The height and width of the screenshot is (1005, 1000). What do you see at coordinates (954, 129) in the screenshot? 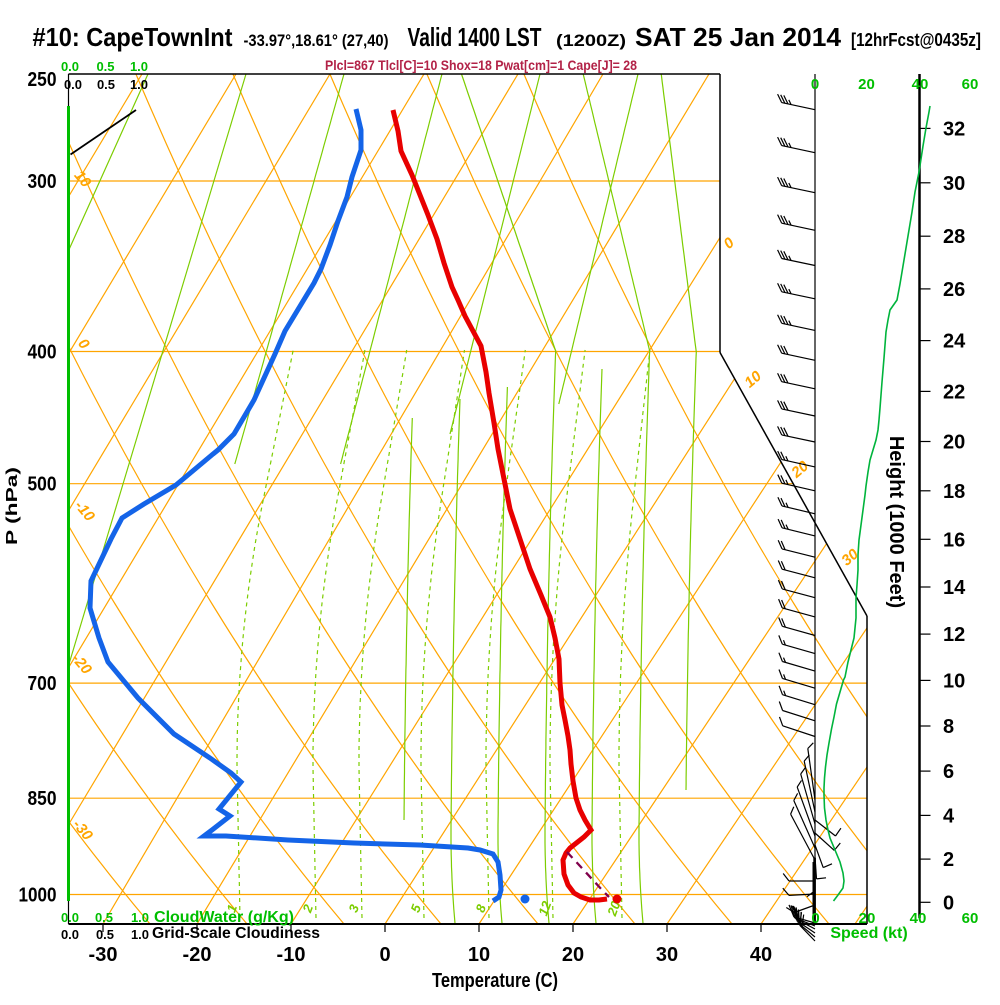
I see `svg-text: 32` at bounding box center [954, 129].